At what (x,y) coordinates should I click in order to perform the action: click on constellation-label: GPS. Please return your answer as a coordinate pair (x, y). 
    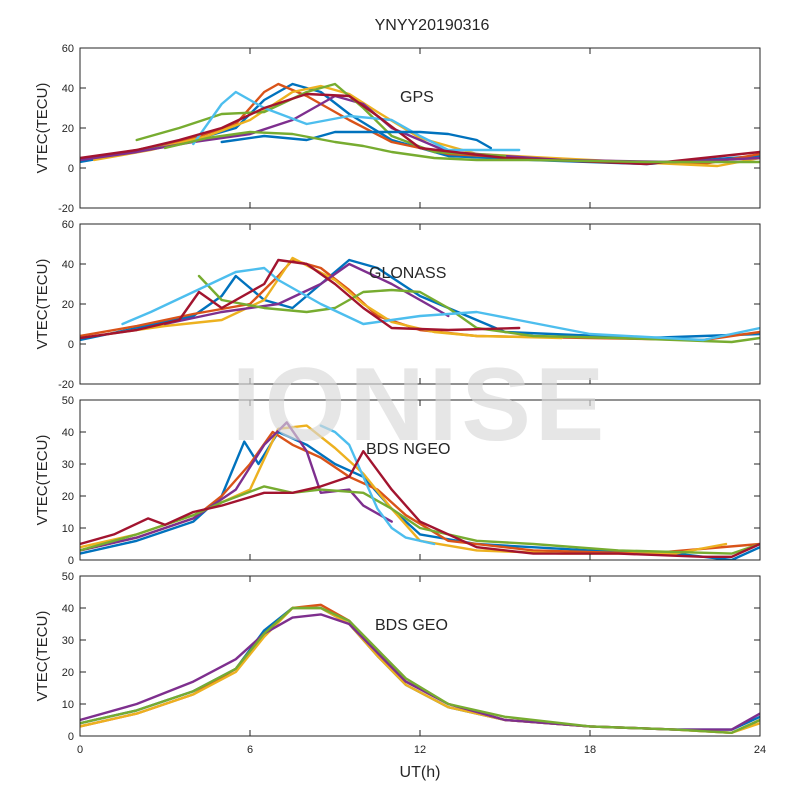
    Looking at the image, I should click on (417, 97).